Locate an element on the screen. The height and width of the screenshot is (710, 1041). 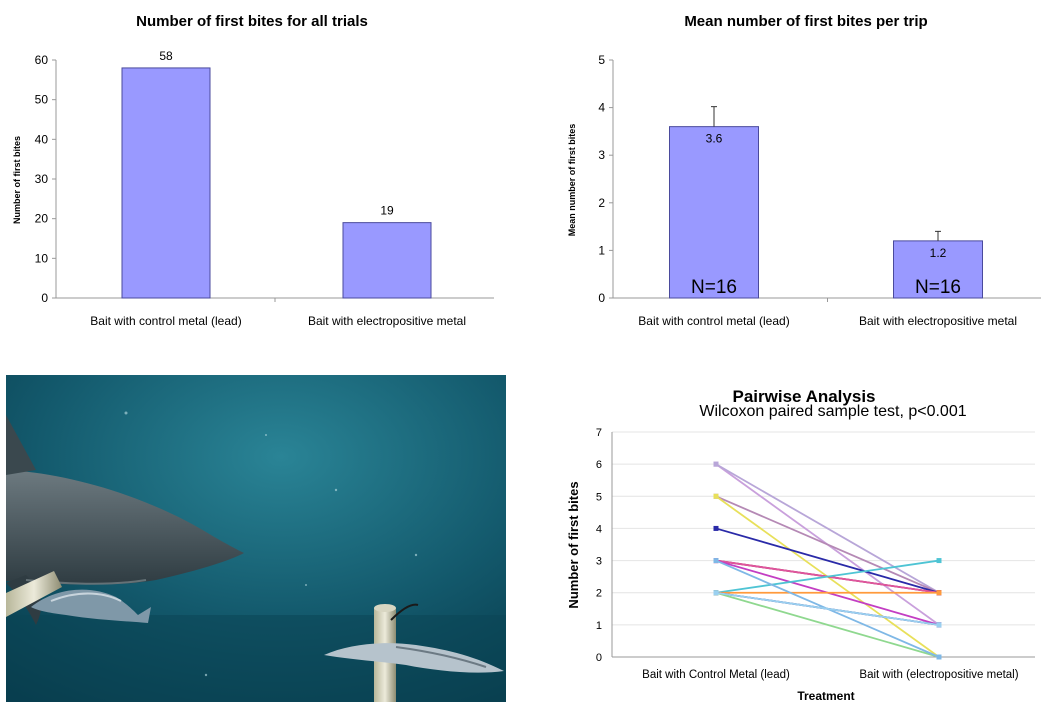
x-tick-label: Bait with Control Metal (lead) is located at coordinates (716, 675).